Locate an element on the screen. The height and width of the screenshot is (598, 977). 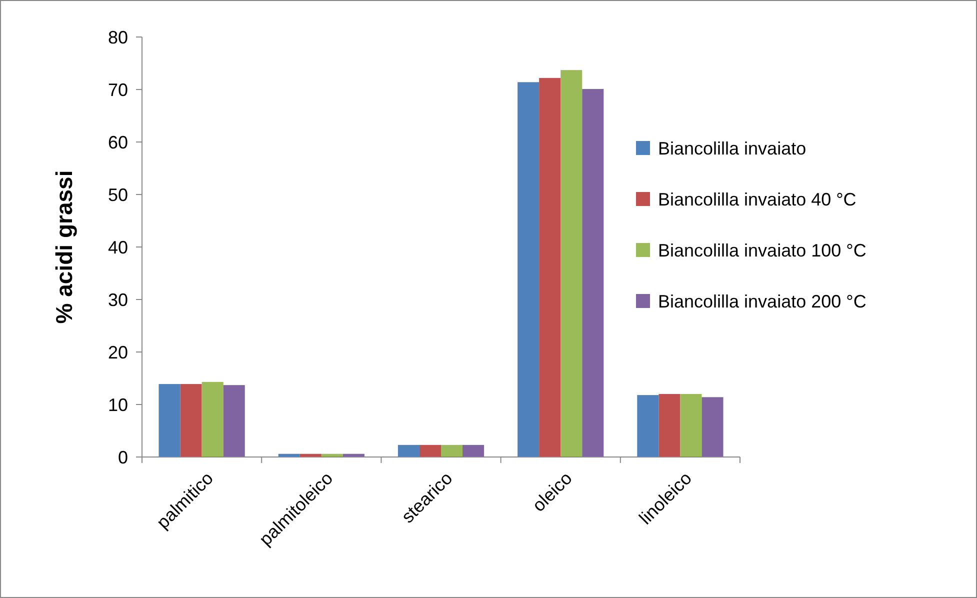
y-tick-label: 10 is located at coordinates (118, 404).